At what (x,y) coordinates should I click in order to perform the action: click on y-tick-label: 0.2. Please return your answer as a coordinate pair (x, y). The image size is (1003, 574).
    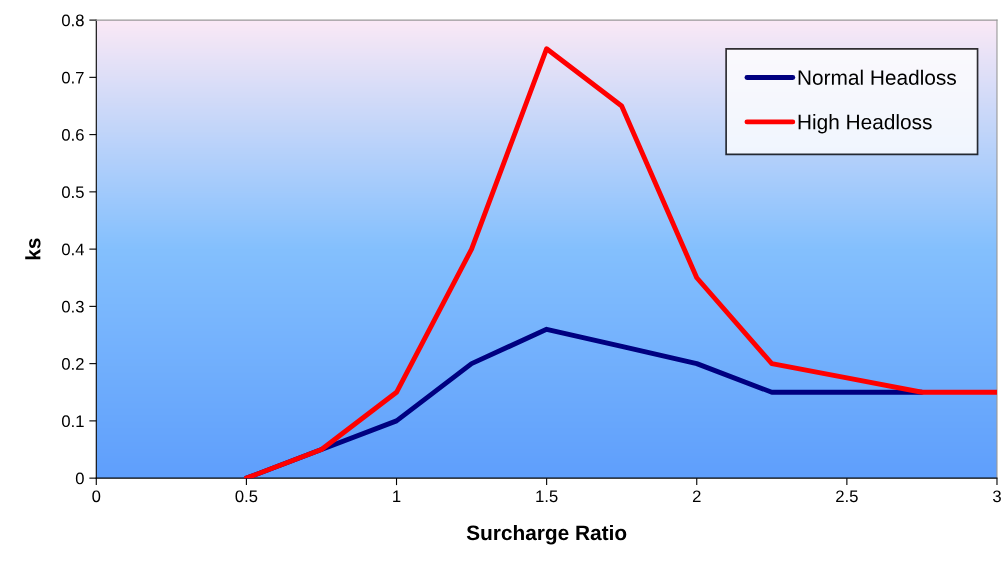
    Looking at the image, I should click on (72, 364).